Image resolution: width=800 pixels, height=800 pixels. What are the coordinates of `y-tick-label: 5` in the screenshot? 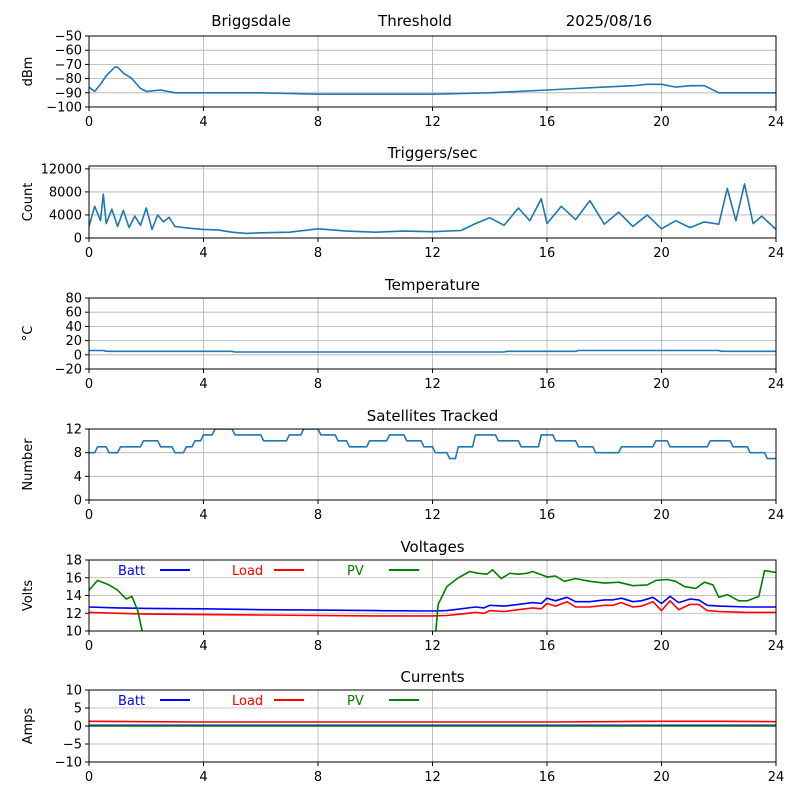 It's located at (78, 709).